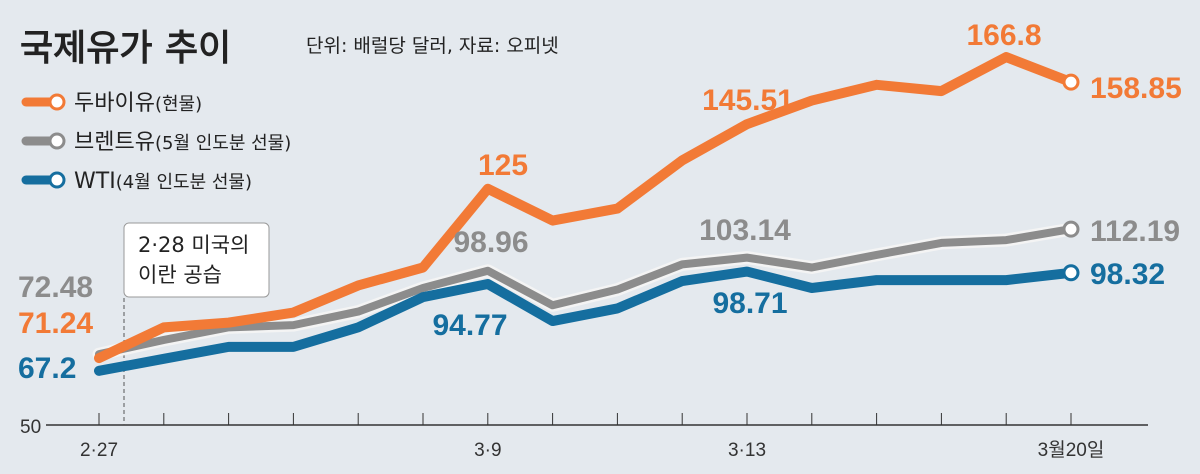 The height and width of the screenshot is (474, 1200). Describe the element at coordinates (748, 100) in the screenshot. I see `data-label: 145.51` at that location.